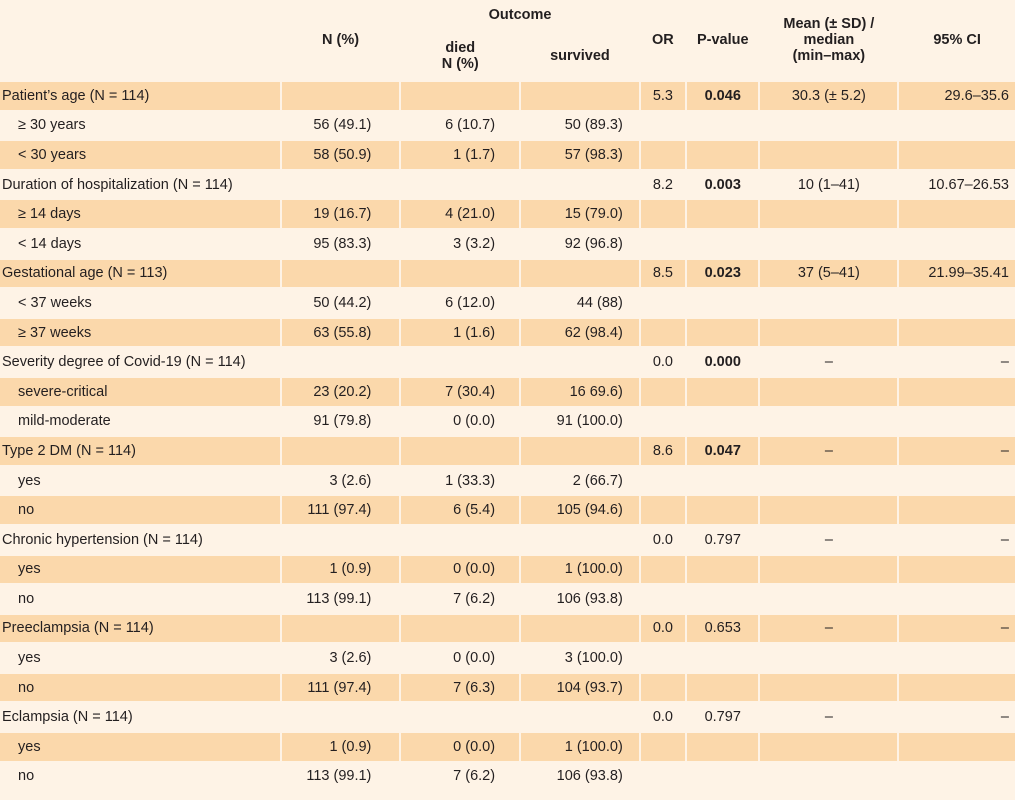 The height and width of the screenshot is (800, 1015). I want to click on cell-n-pct: 95 (83.3), so click(340, 243).